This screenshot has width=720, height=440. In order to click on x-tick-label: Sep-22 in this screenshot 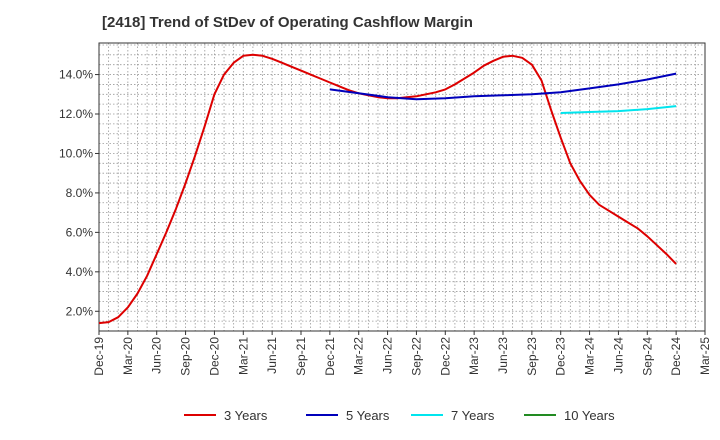, I will do `click(416, 356)`.